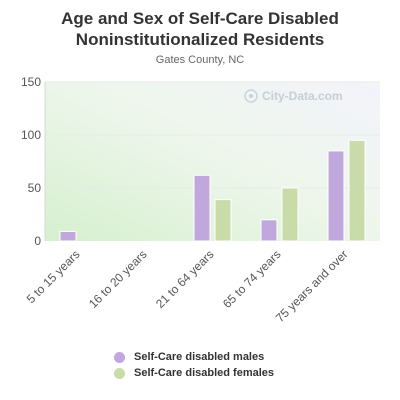 Image resolution: width=400 pixels, height=400 pixels. Describe the element at coordinates (252, 279) in the screenshot. I see `x-tick-label: 65 to 74 years` at that location.